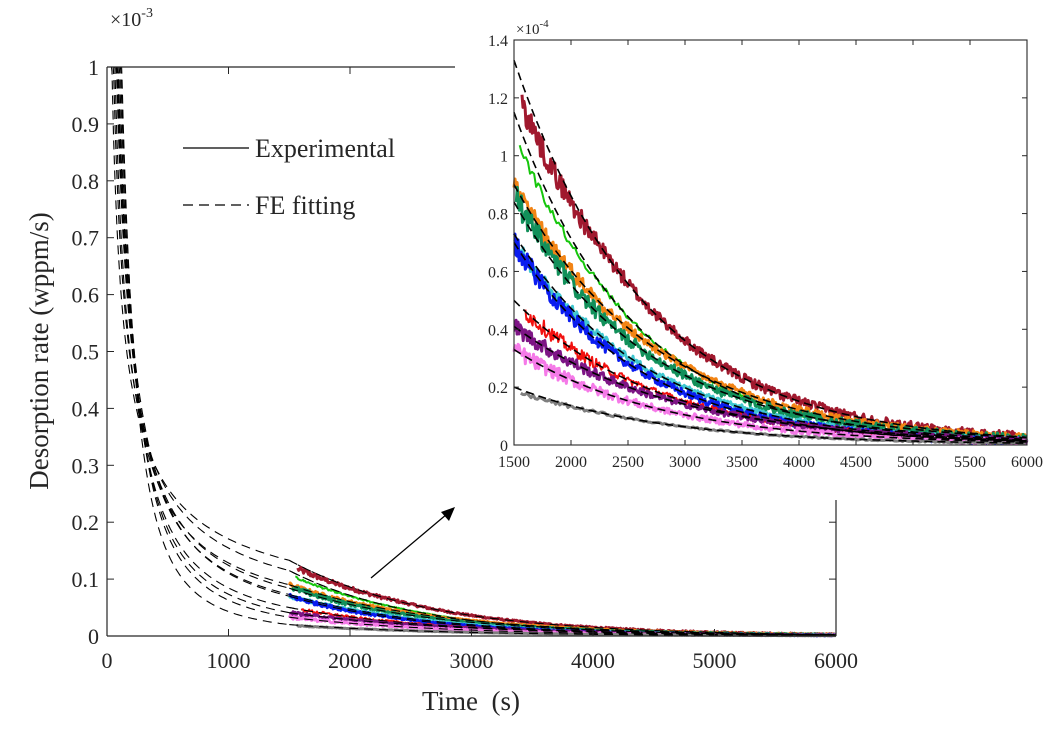  I want to click on inset-x-tick-label: 5000, so click(913, 462).